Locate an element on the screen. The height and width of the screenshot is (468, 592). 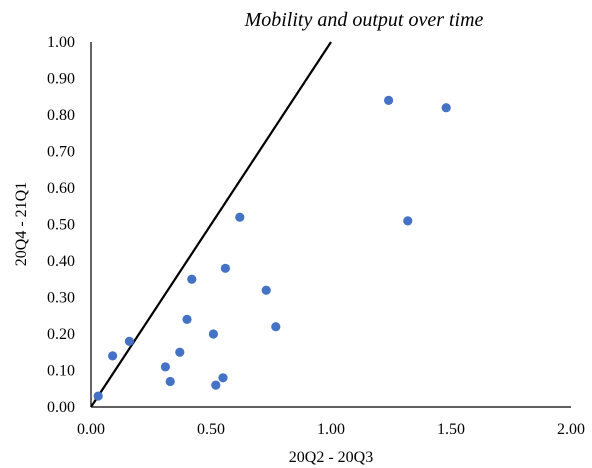
x-axis-ticks: 0.00 0.50 1.00 1.50 2.00 is located at coordinates (331, 429).